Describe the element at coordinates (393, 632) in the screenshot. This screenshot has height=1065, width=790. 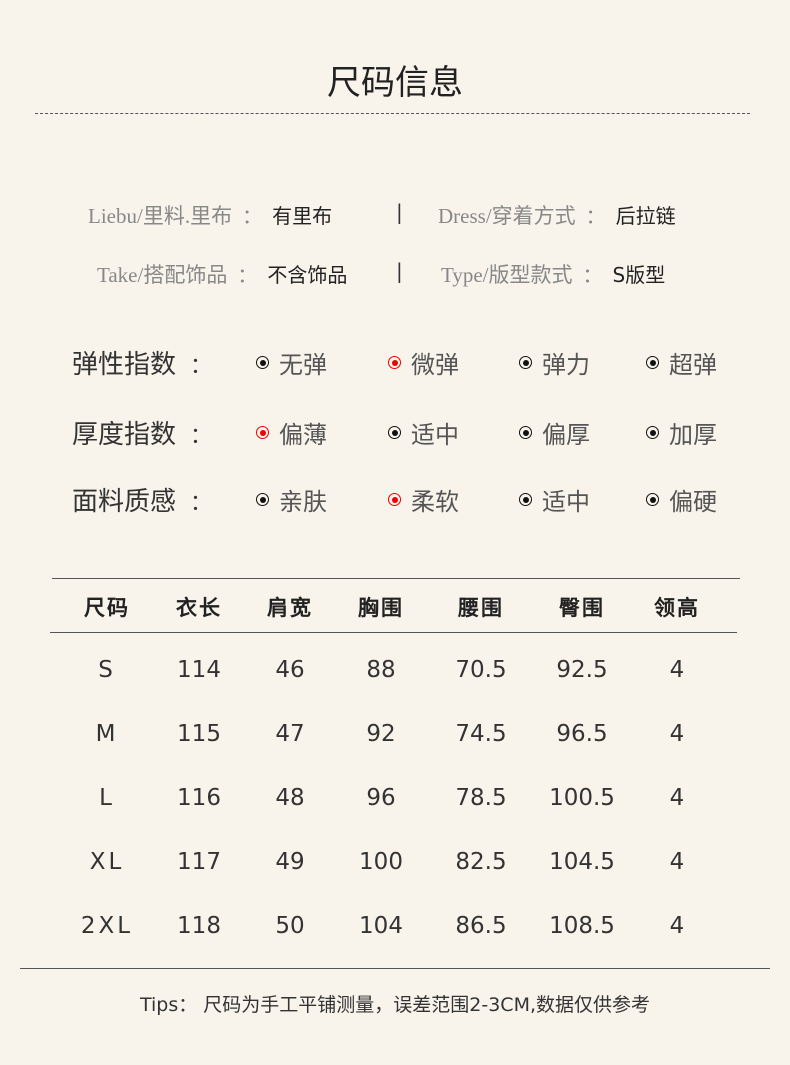
I see `table-header-line` at that location.